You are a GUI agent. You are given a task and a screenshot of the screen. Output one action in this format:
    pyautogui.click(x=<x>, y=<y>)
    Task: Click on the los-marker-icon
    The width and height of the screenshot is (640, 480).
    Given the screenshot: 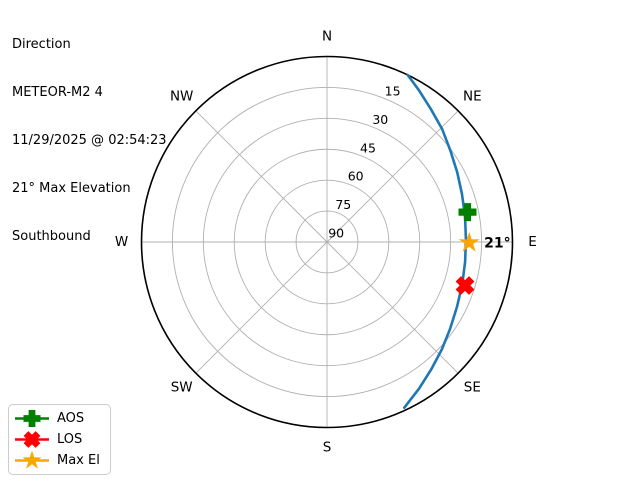 What is the action you would take?
    pyautogui.click(x=32, y=439)
    